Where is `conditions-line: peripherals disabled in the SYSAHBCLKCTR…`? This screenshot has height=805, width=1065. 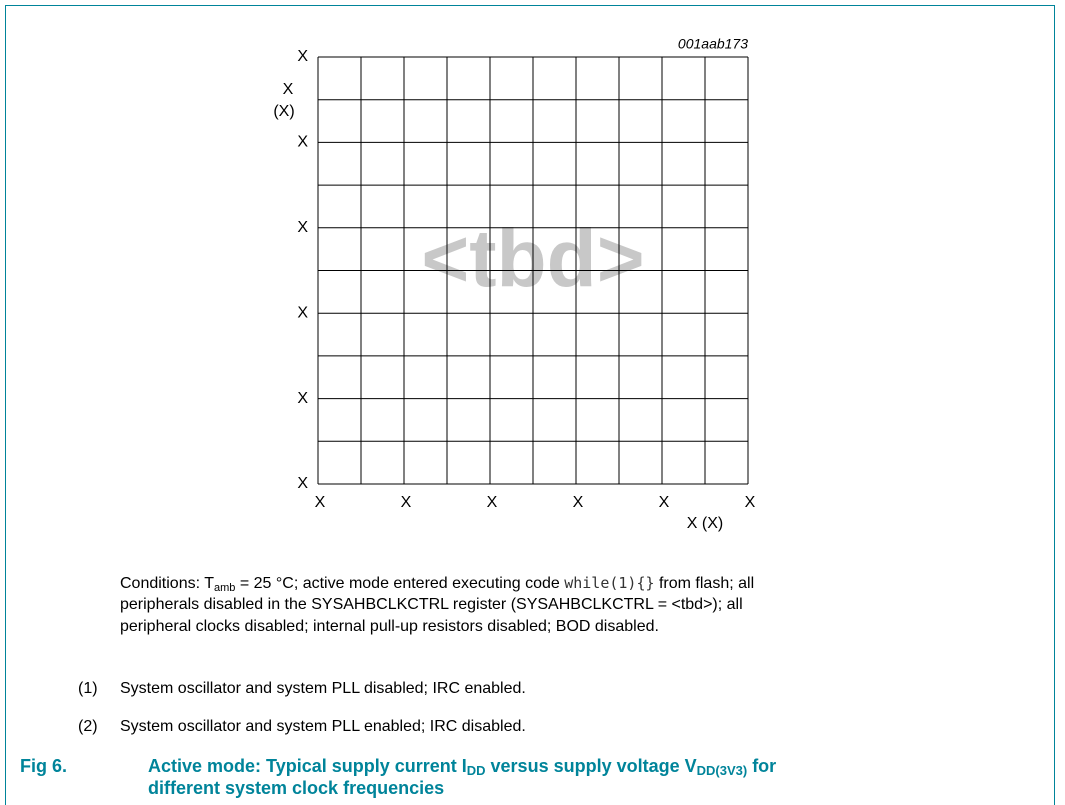 conditions-line: peripherals disabled in the SYSAHBCLKCTR… is located at coordinates (431, 605).